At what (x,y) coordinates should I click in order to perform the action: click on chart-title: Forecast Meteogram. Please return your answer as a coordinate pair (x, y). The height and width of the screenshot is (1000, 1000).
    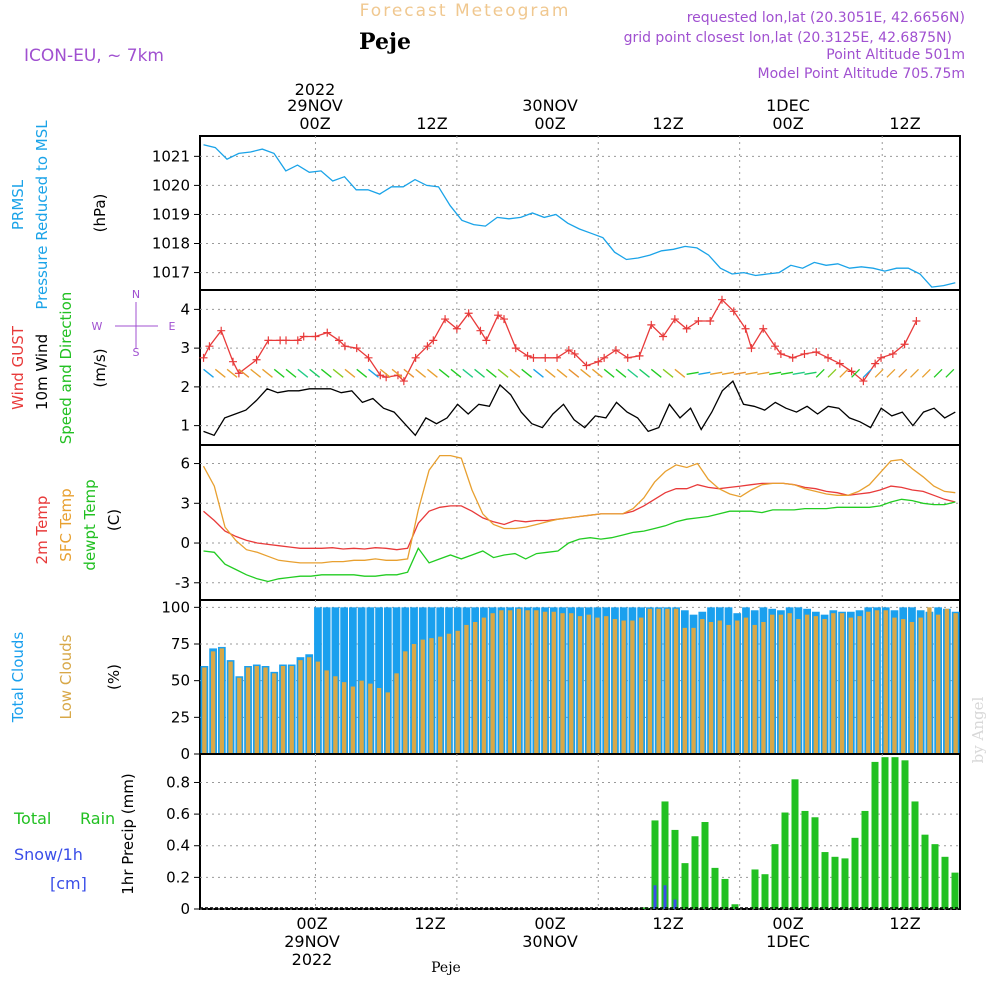
    Looking at the image, I should click on (465, 11).